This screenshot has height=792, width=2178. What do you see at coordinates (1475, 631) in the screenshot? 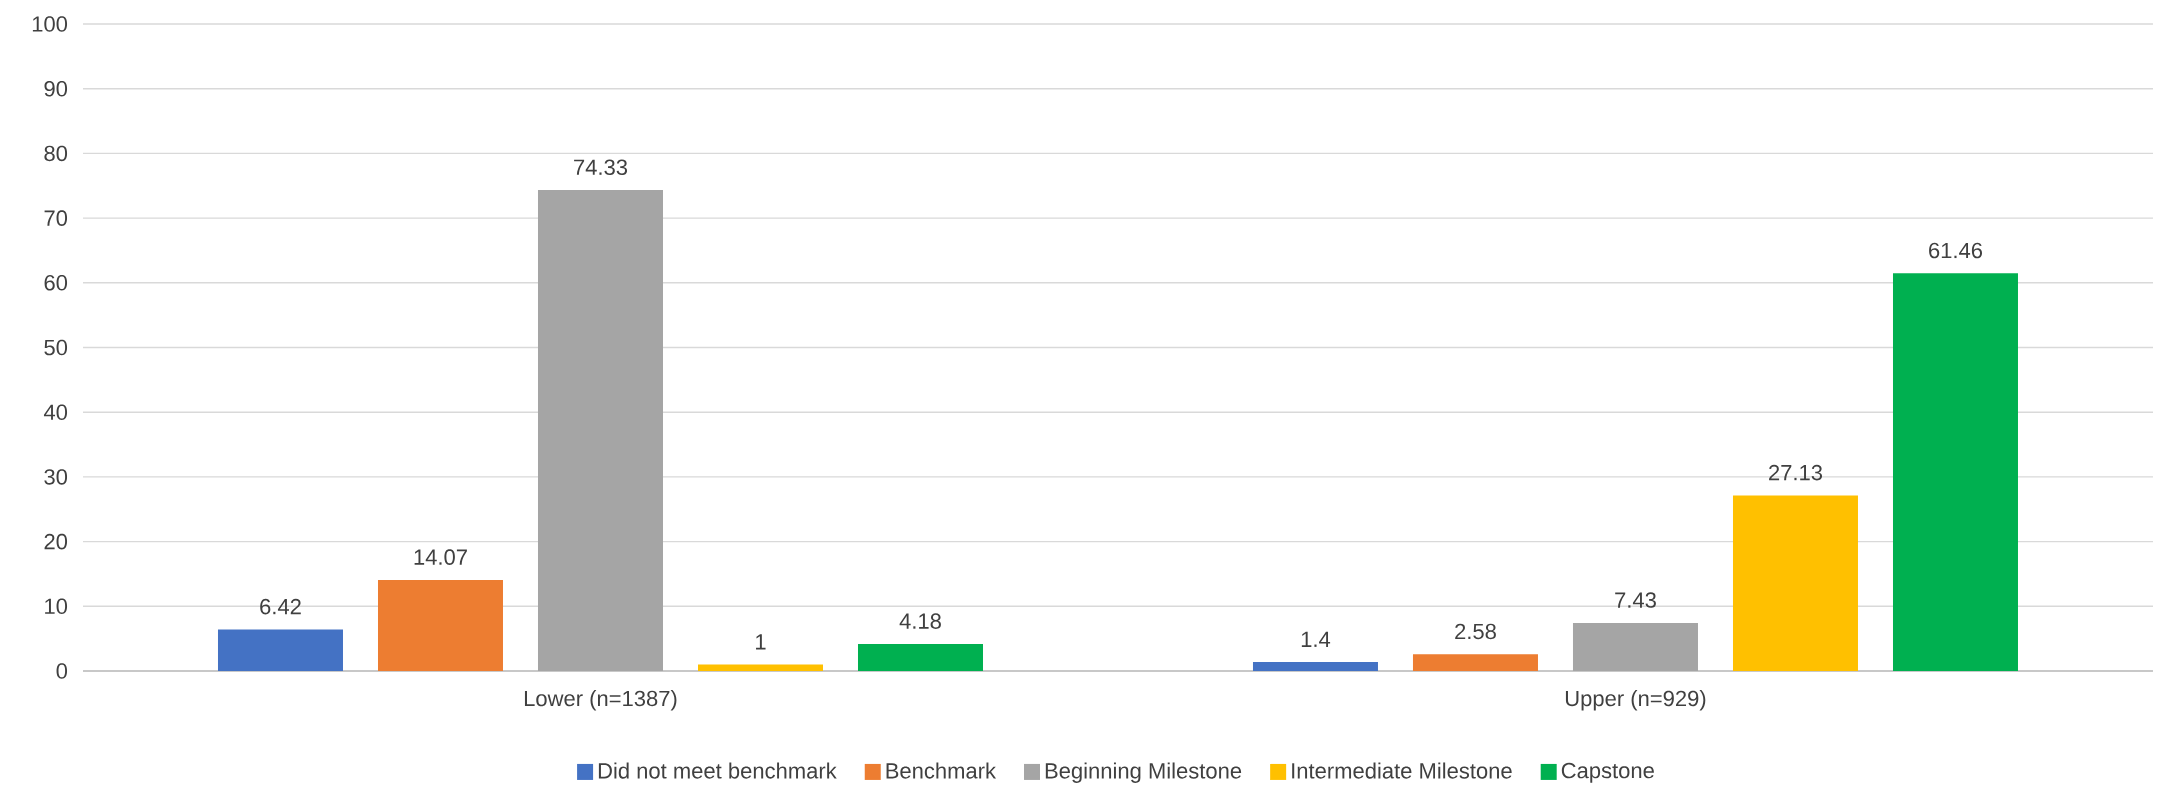
I see `data-label: 2.58` at bounding box center [1475, 631].